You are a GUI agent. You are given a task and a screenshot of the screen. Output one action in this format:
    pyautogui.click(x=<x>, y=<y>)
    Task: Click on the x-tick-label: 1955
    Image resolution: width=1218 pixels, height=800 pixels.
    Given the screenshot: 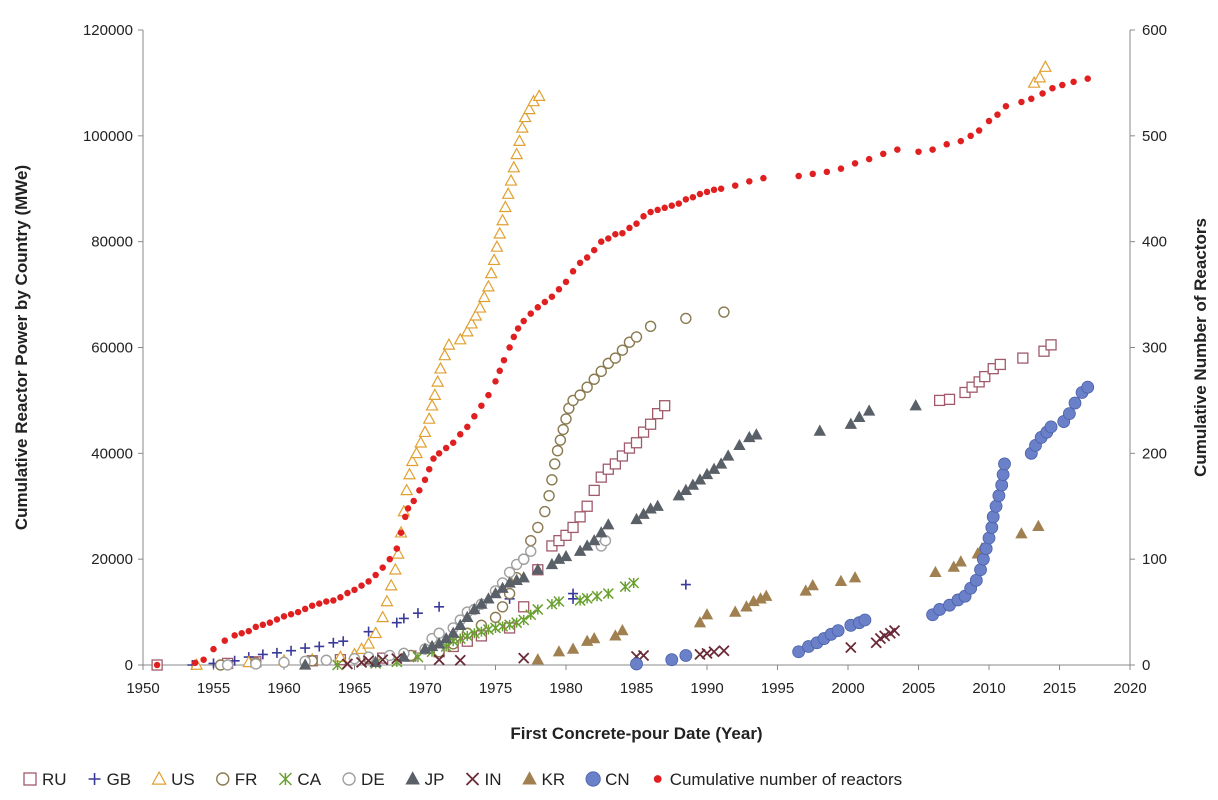 What is the action you would take?
    pyautogui.click(x=213, y=688)
    